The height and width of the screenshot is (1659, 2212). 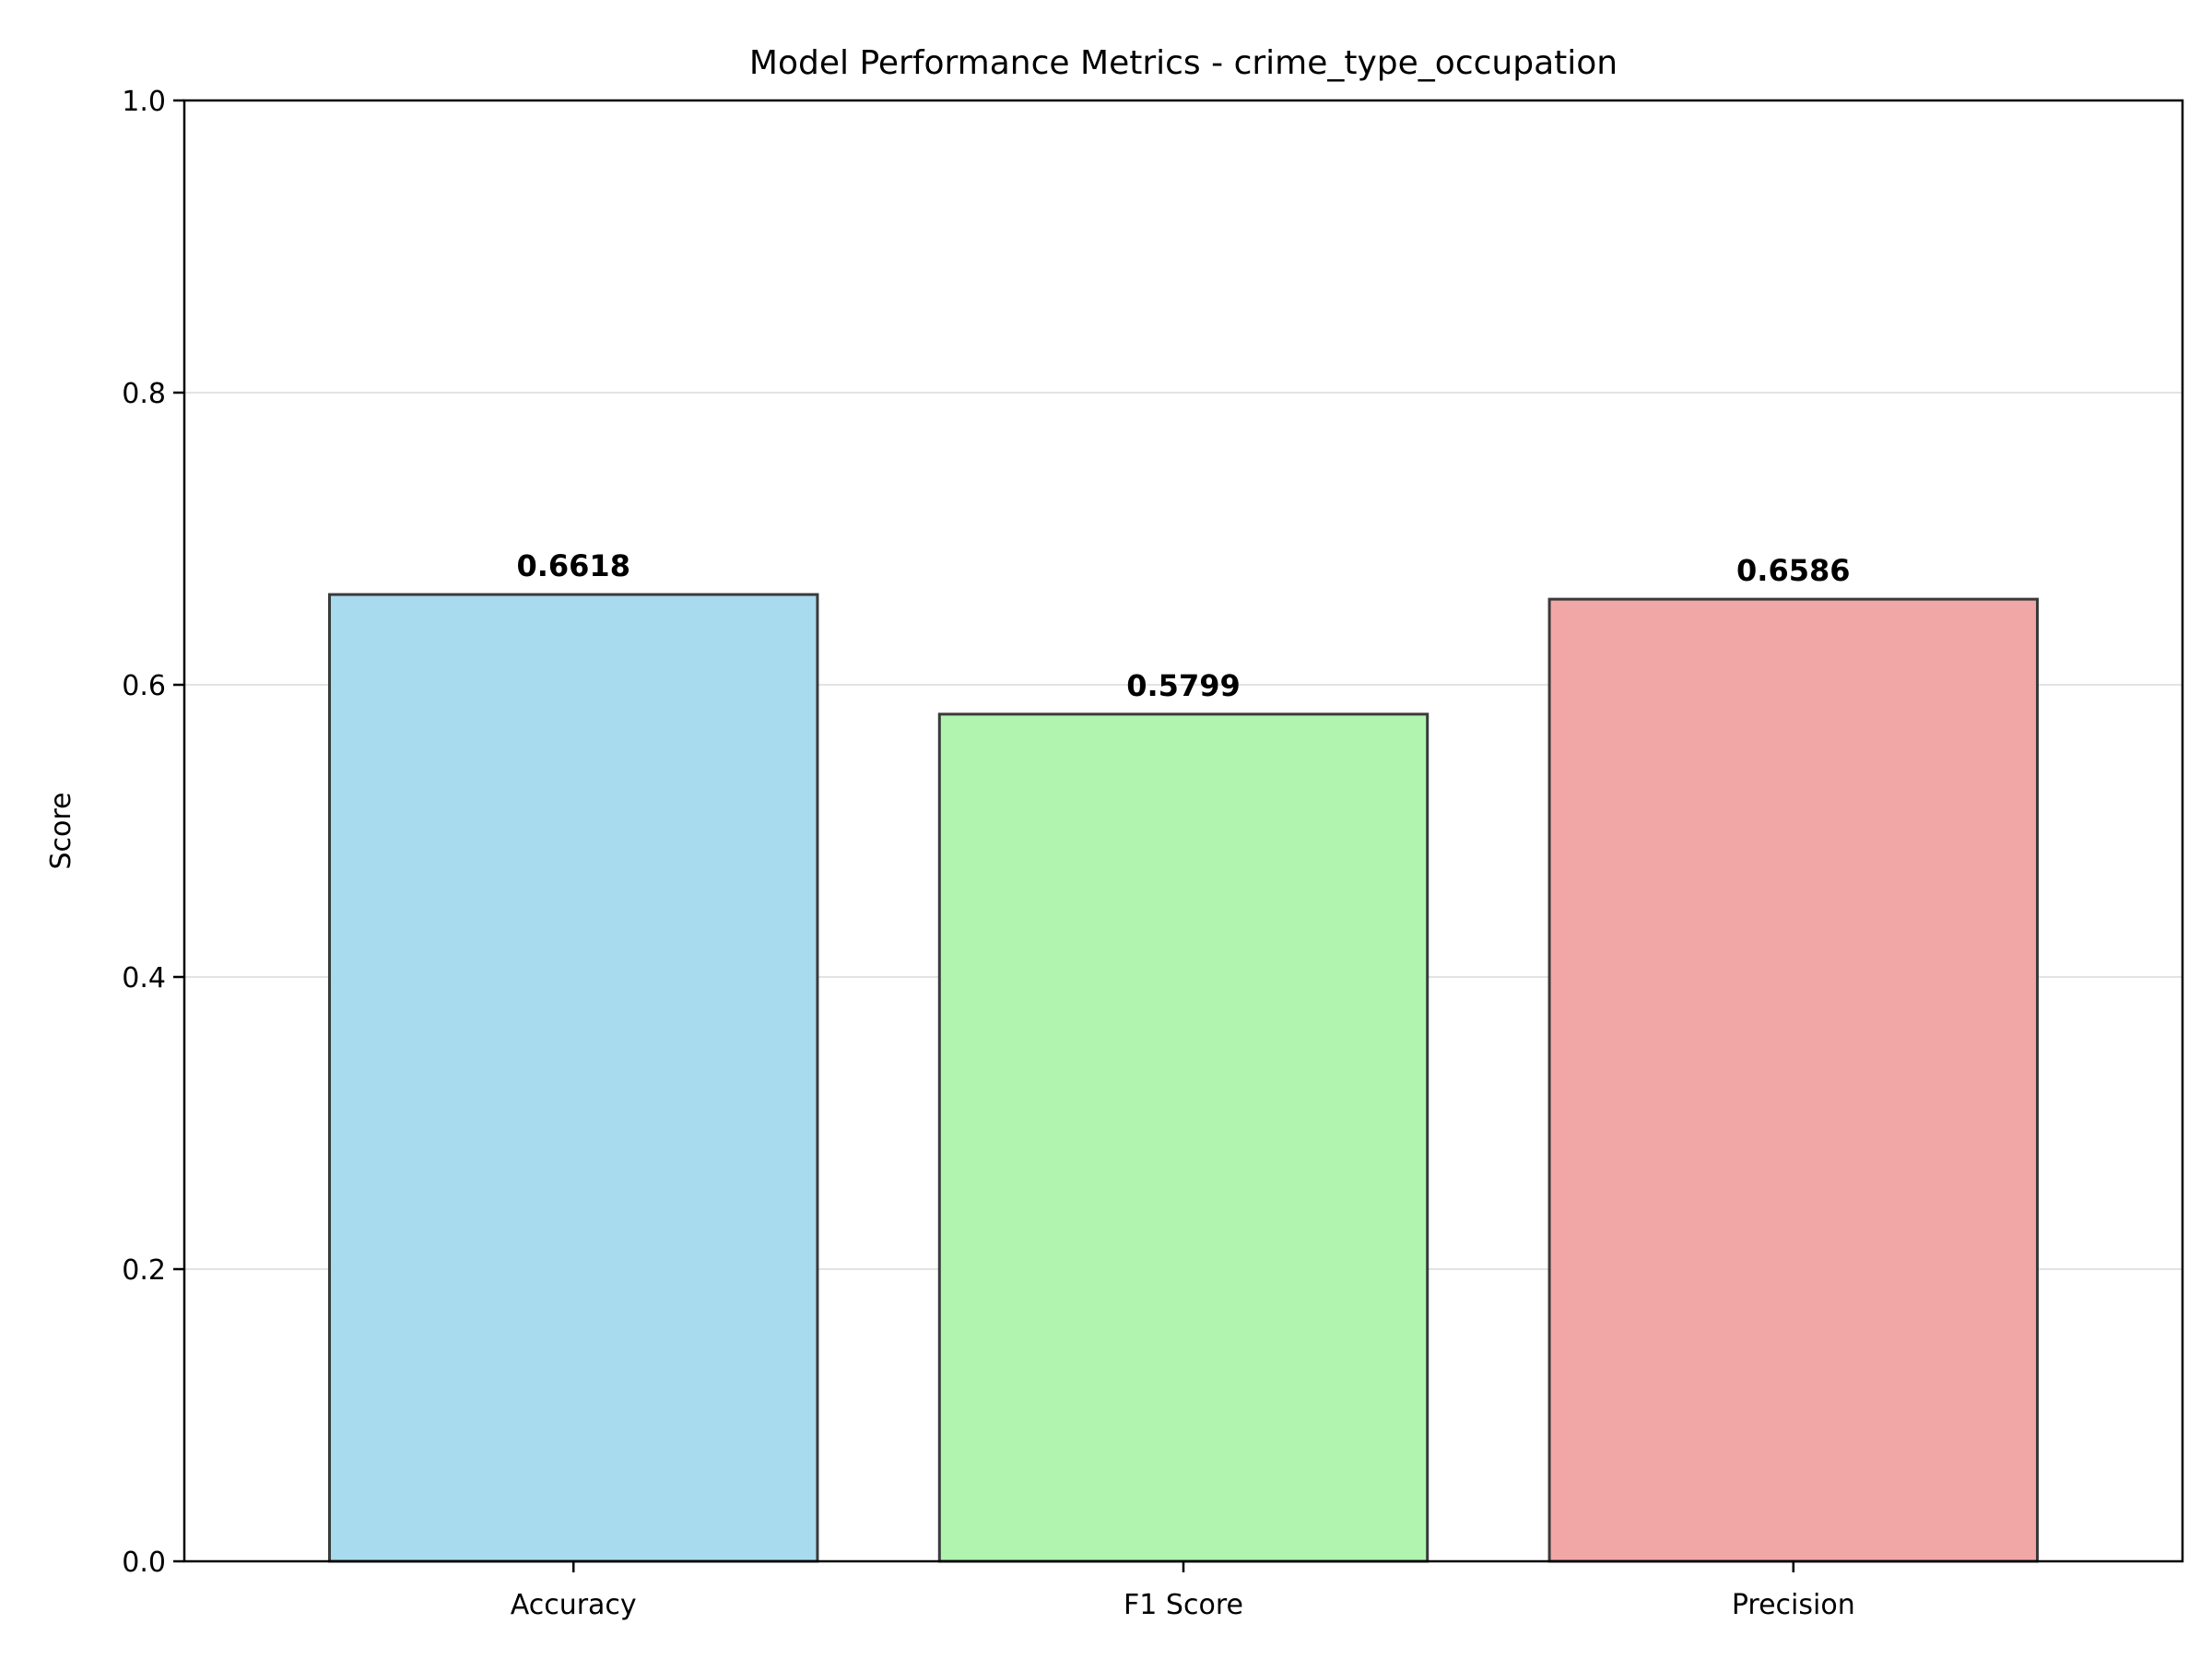 What do you see at coordinates (144, 1270) in the screenshot?
I see `y-tick-label: 0.2` at bounding box center [144, 1270].